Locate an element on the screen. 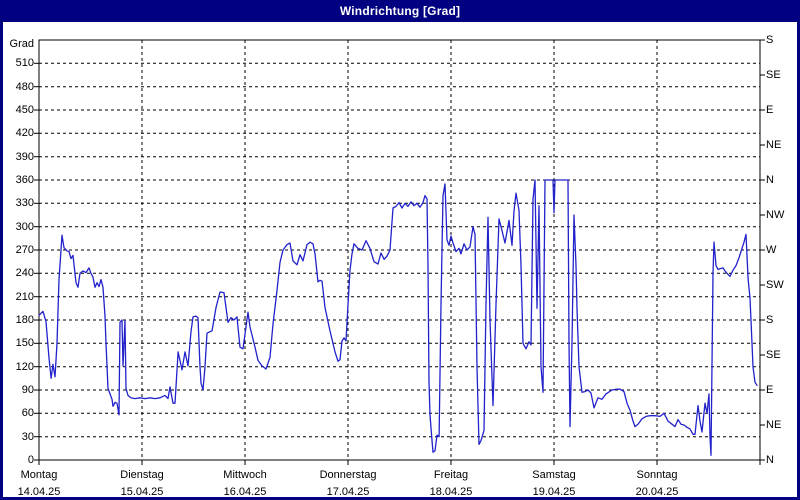 The image size is (800, 500). day-name-label: Dienstag is located at coordinates (142, 475).